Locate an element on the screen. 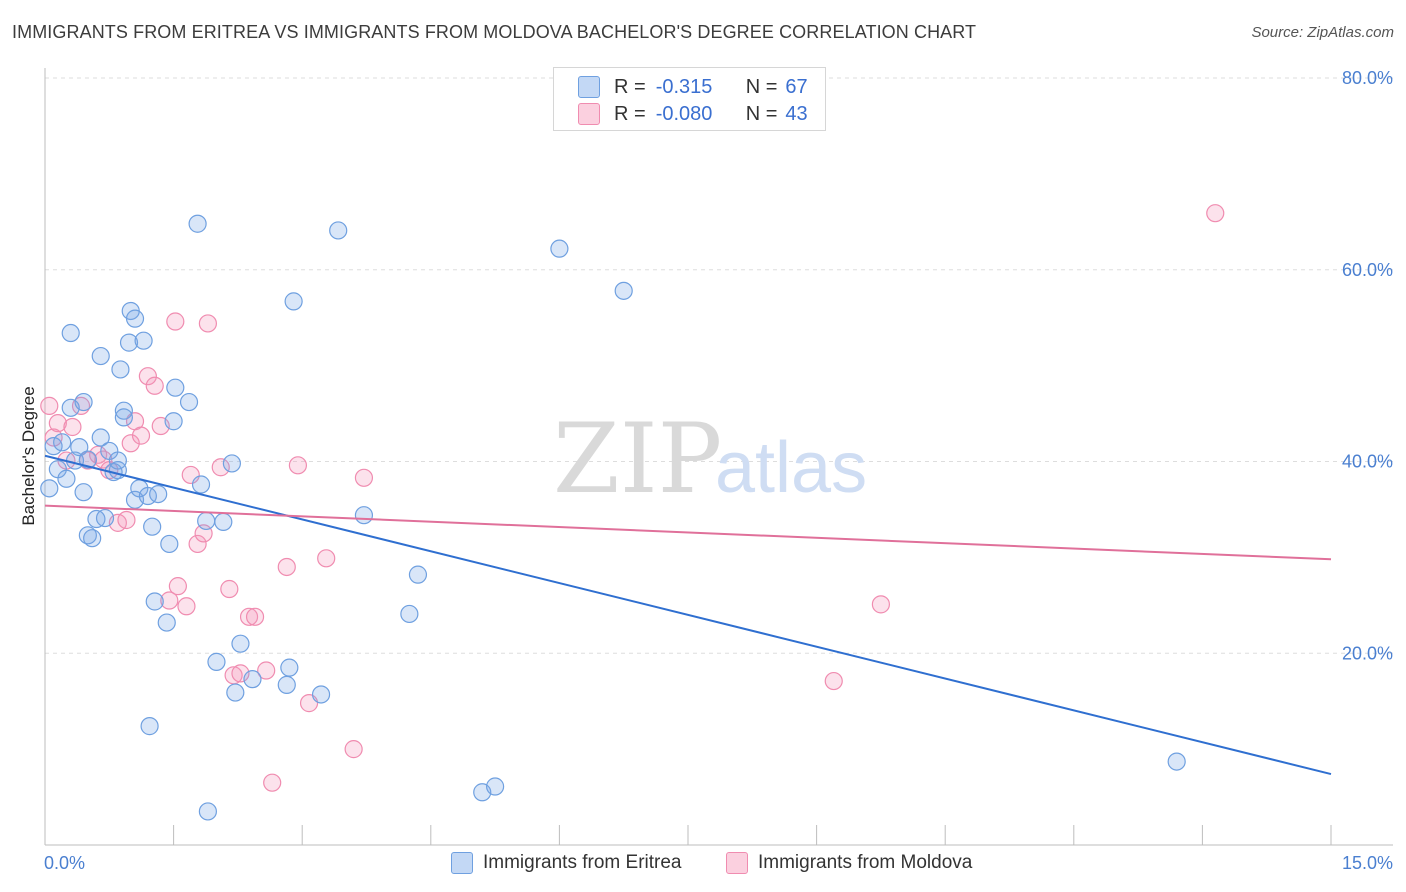 The image size is (1406, 892). y-tick-label: 80.0% is located at coordinates (1367, 78).